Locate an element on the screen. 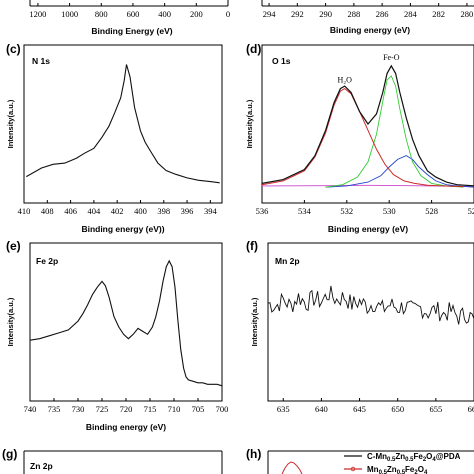 This screenshot has height=474, width=474. panel-e-tick-label: 710 is located at coordinates (174, 409).